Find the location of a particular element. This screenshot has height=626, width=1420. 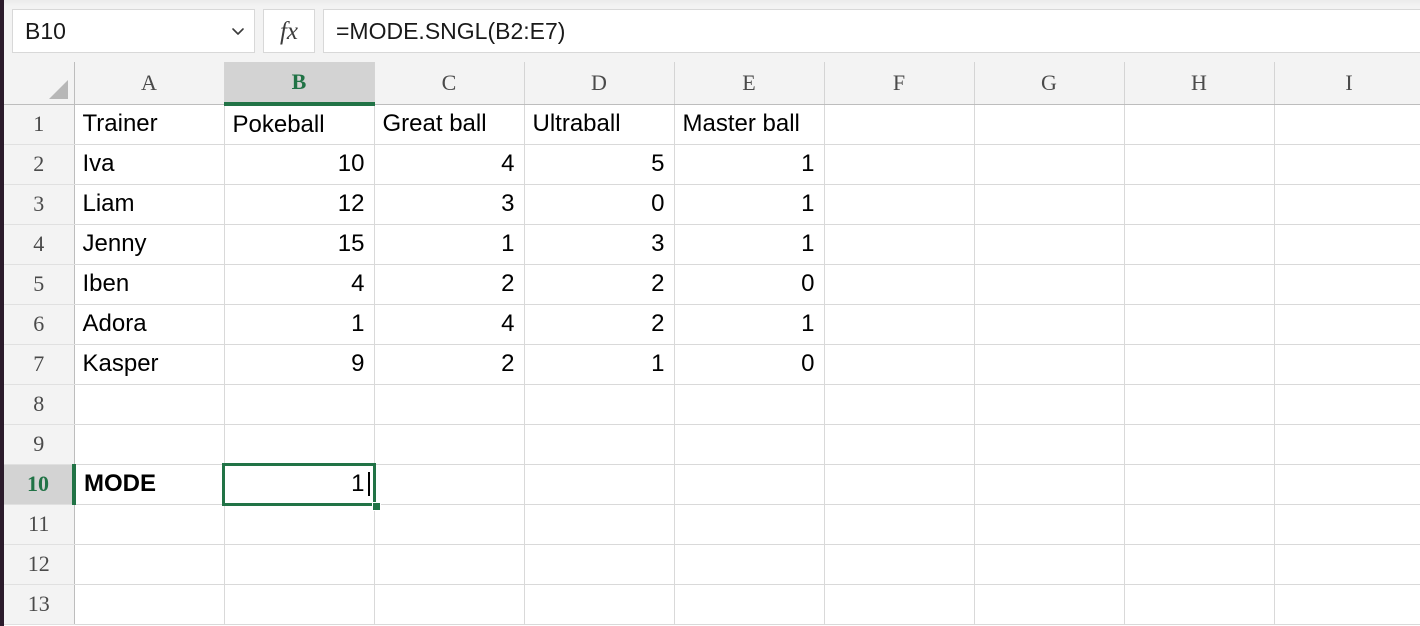

cell-G3 is located at coordinates (1049, 204).